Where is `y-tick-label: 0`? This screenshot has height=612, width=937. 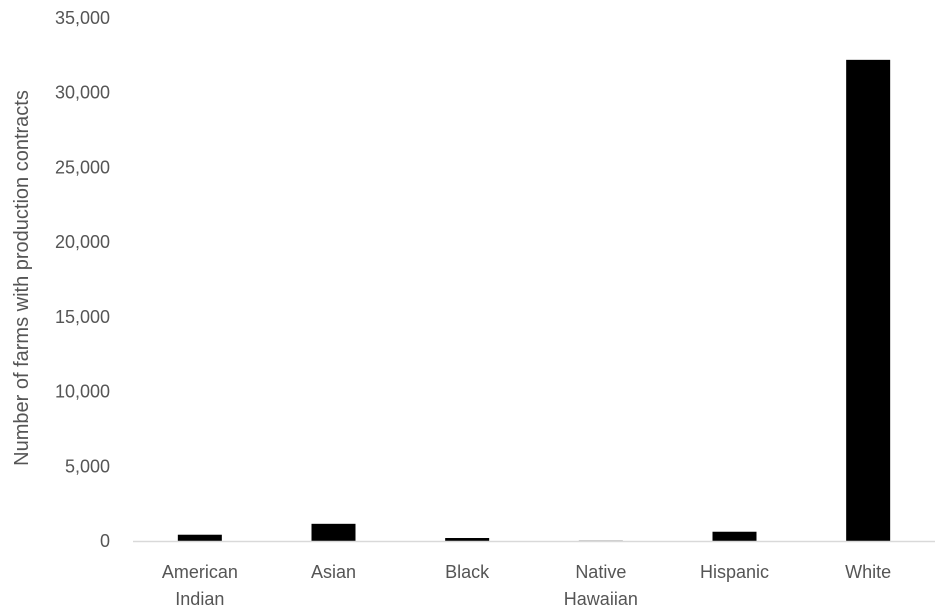
y-tick-label: 0 is located at coordinates (105, 541).